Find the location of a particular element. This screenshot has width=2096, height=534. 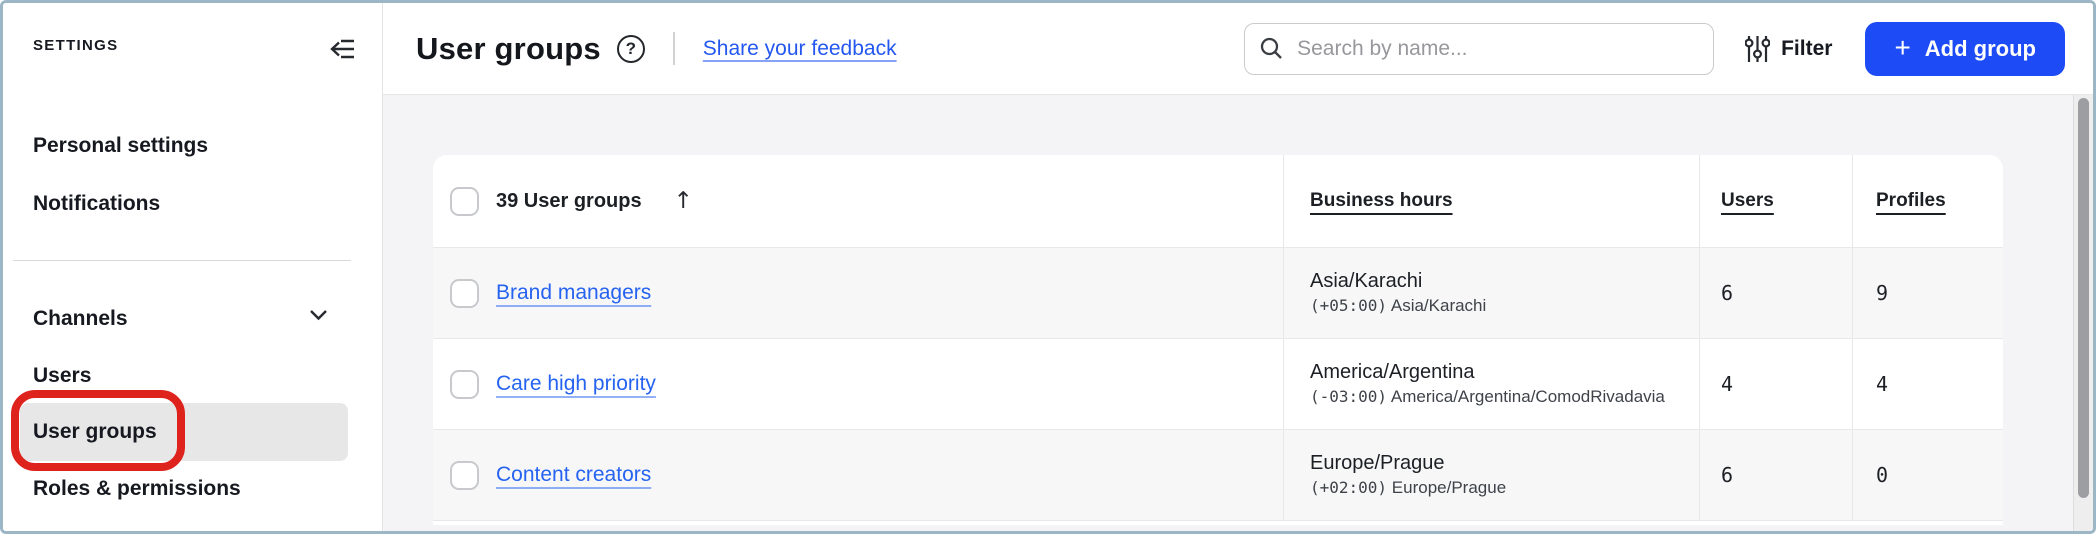

users-count: 4 is located at coordinates (1727, 384).